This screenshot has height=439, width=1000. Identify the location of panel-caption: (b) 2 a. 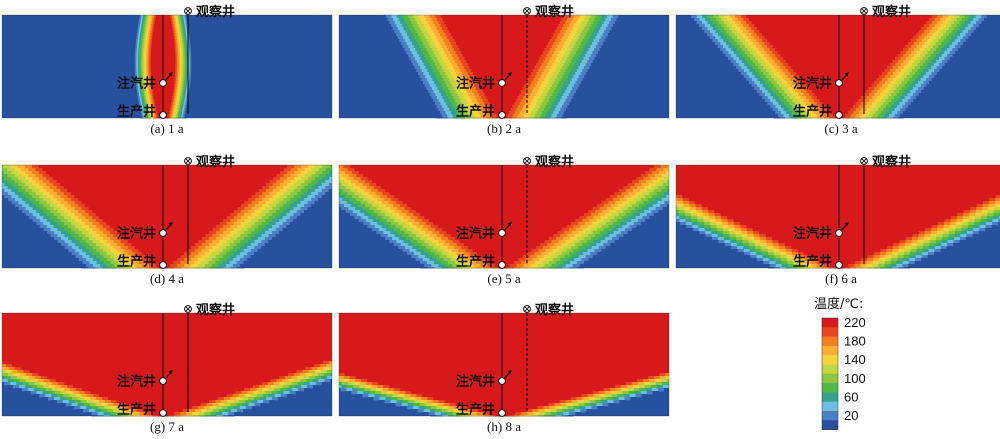
(504, 128).